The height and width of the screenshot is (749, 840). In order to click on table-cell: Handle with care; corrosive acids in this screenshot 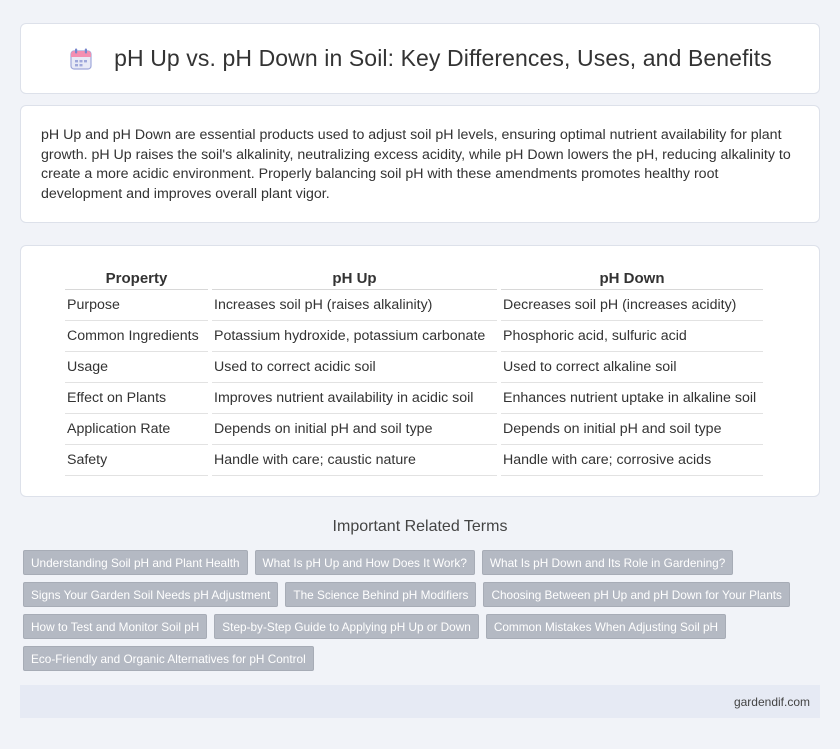, I will do `click(632, 460)`.